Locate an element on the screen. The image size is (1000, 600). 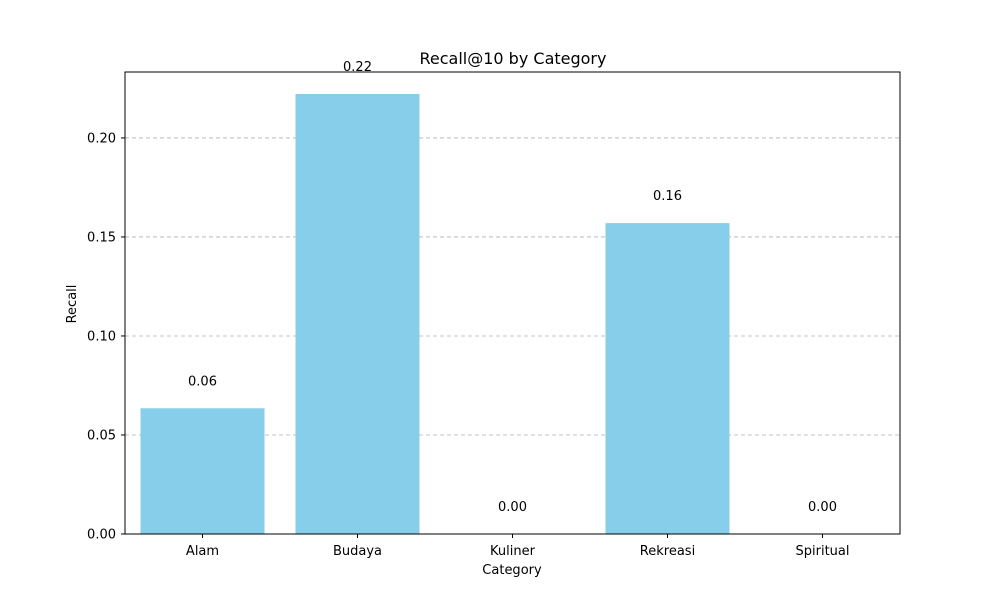
bar-budaya is located at coordinates (357, 313).